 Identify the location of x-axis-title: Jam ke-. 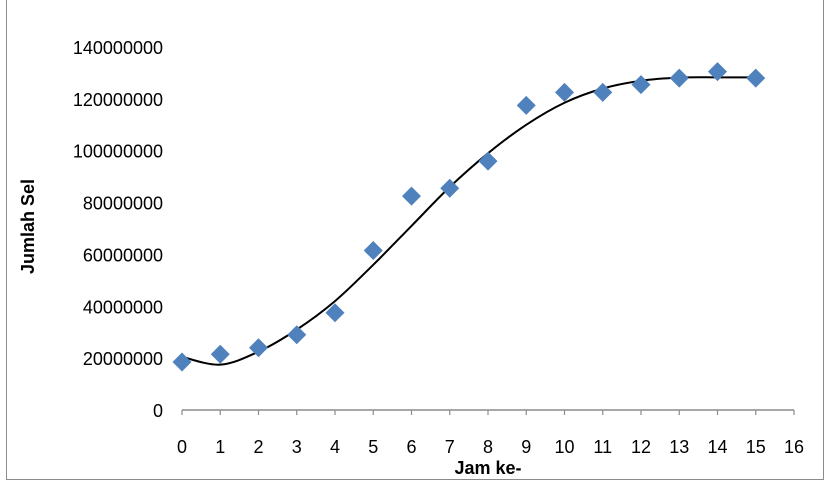
(487, 468).